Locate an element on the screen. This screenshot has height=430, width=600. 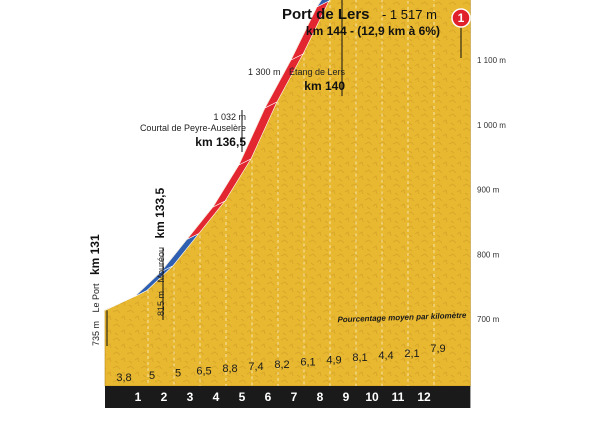
svg-text: 1 300 m Étang de Lers is located at coordinates (297, 70).